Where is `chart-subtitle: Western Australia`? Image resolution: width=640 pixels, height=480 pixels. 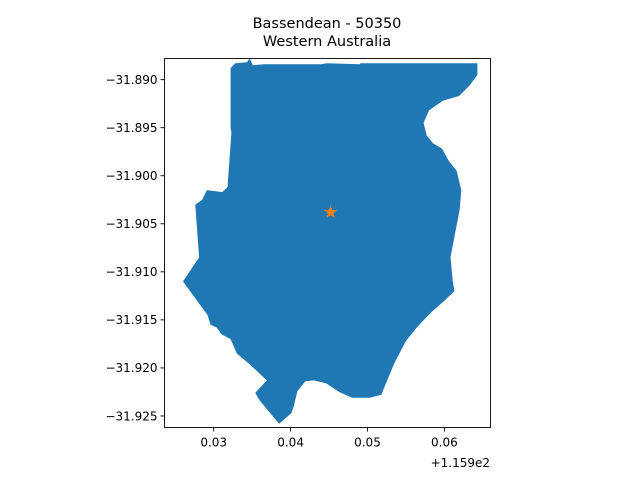
chart-subtitle: Western Australia is located at coordinates (327, 42).